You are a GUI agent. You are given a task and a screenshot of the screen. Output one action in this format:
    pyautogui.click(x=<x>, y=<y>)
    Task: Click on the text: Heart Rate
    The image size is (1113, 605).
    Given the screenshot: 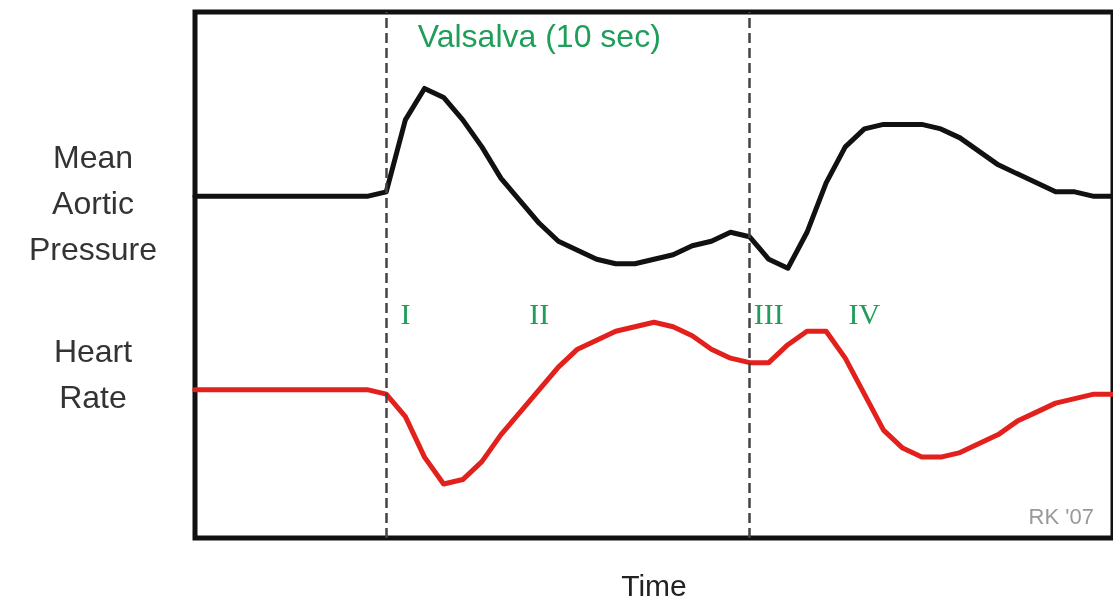 What is the action you would take?
    pyautogui.click(x=93, y=373)
    